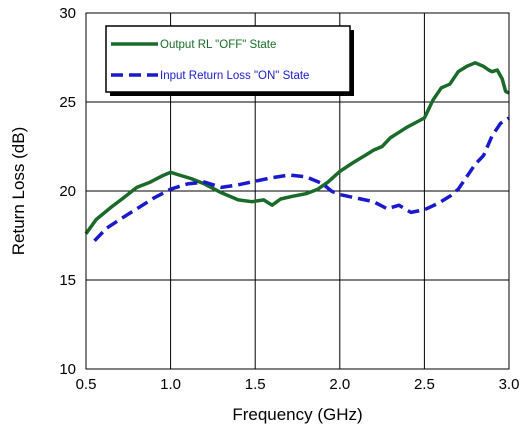  I want to click on y-tick-label: 10, so click(67, 369).